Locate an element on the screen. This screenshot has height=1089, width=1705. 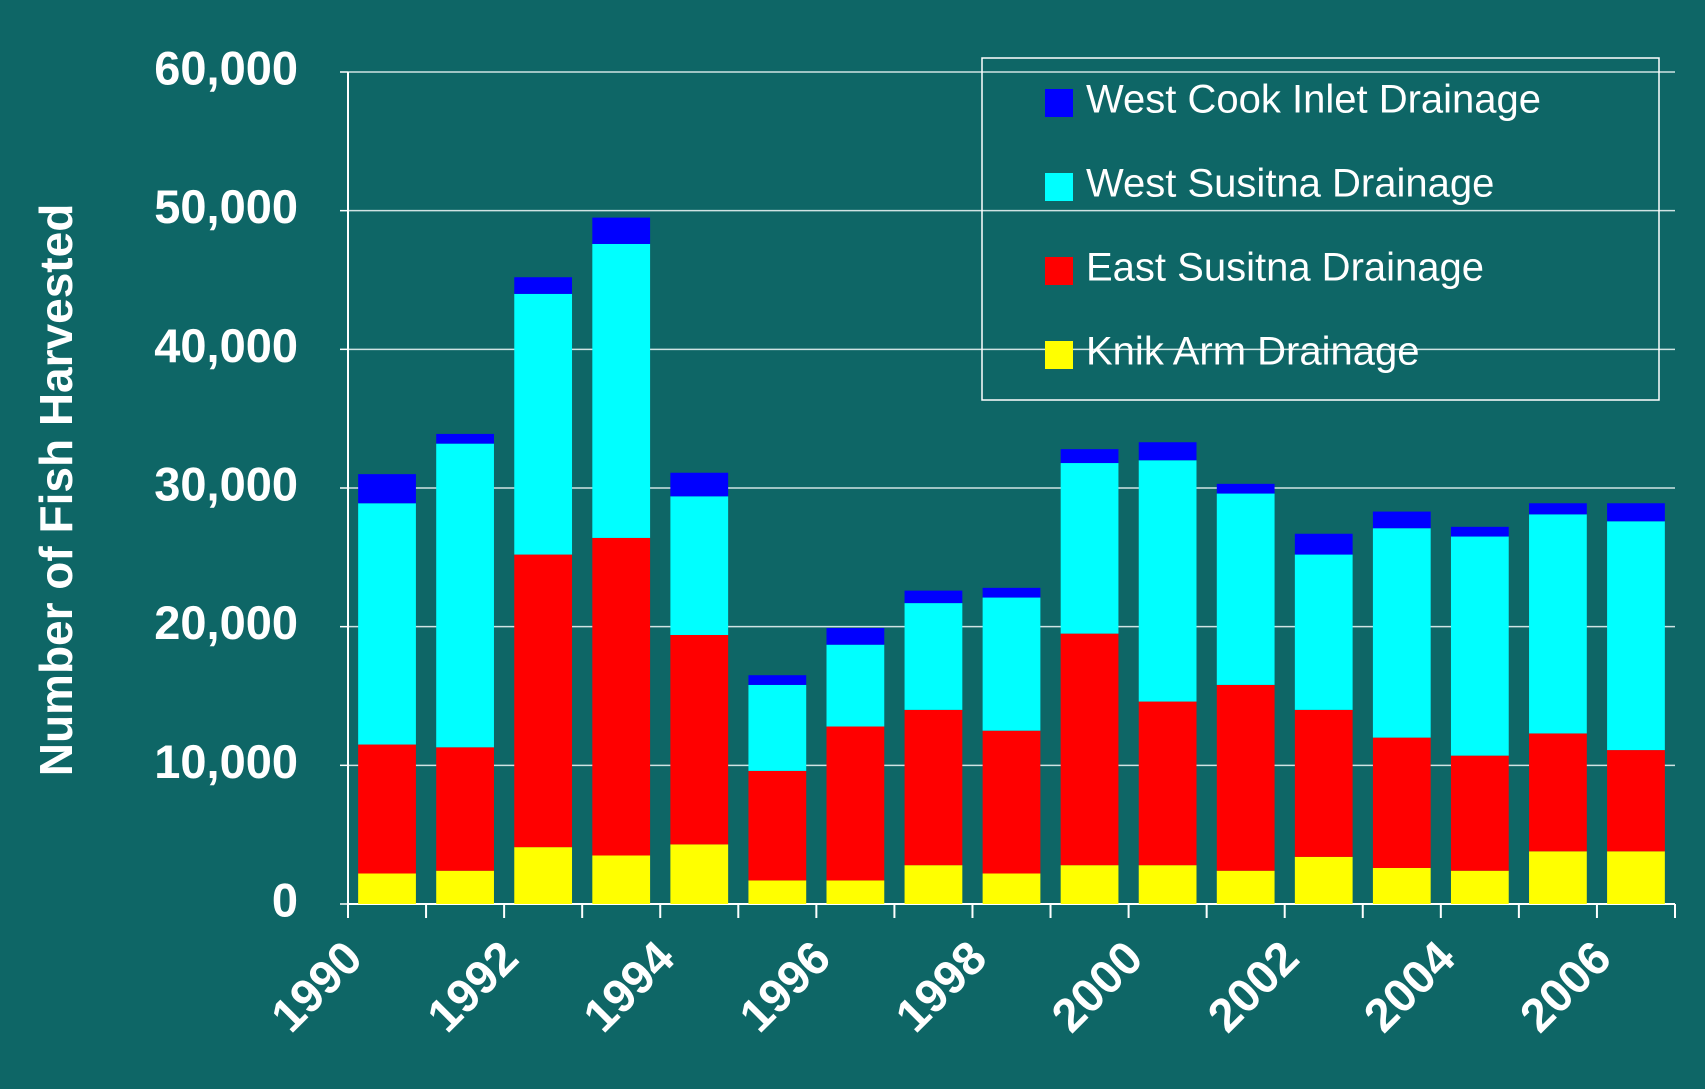
legend-label: Knik Arm Drainage is located at coordinates (1252, 352).